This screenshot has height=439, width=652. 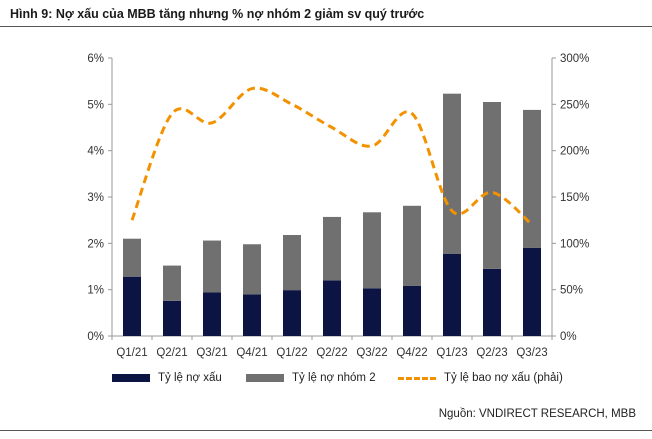 What do you see at coordinates (95, 152) in the screenshot?
I see `y-left-tick-label: 4%` at bounding box center [95, 152].